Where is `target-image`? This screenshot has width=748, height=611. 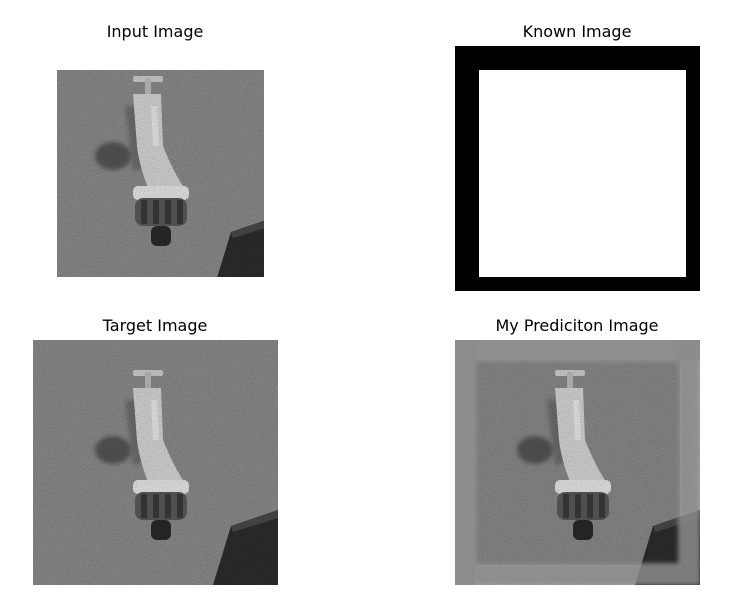
target-image is located at coordinates (155, 462).